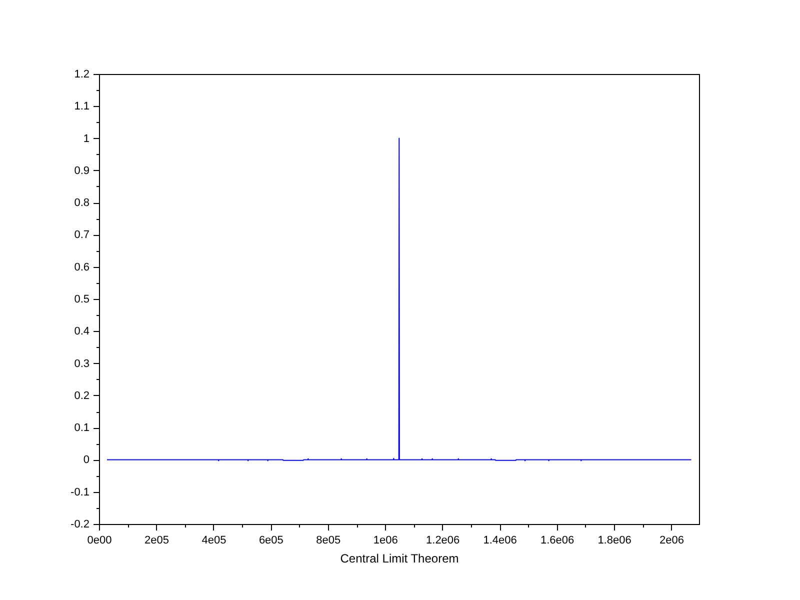  Describe the element at coordinates (214, 540) in the screenshot. I see `x-tick-label: 4e05` at that location.